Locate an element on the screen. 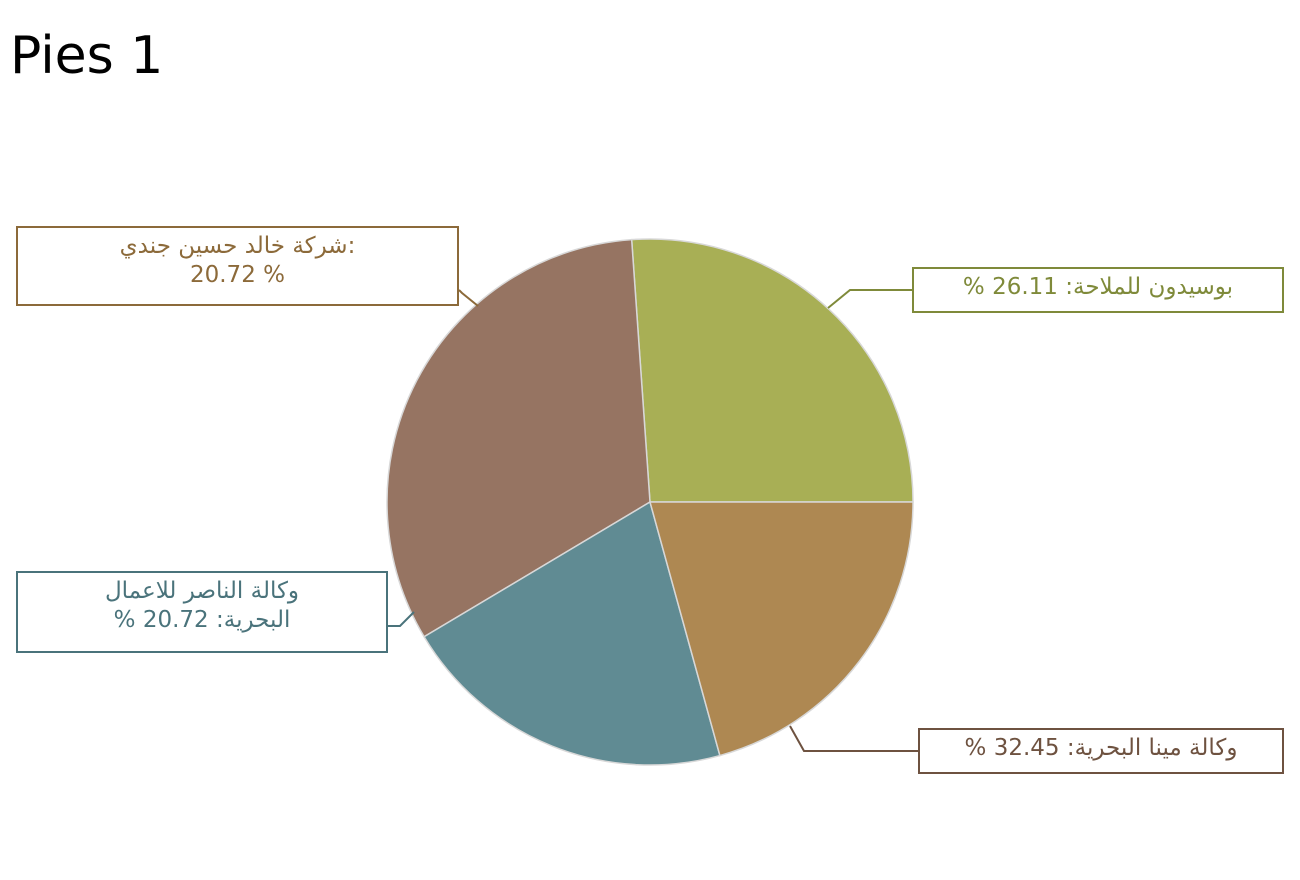 This screenshot has width=1300, height=880. slice-label: % وكالة مينا البحرية: 32.45 is located at coordinates (1101, 748).